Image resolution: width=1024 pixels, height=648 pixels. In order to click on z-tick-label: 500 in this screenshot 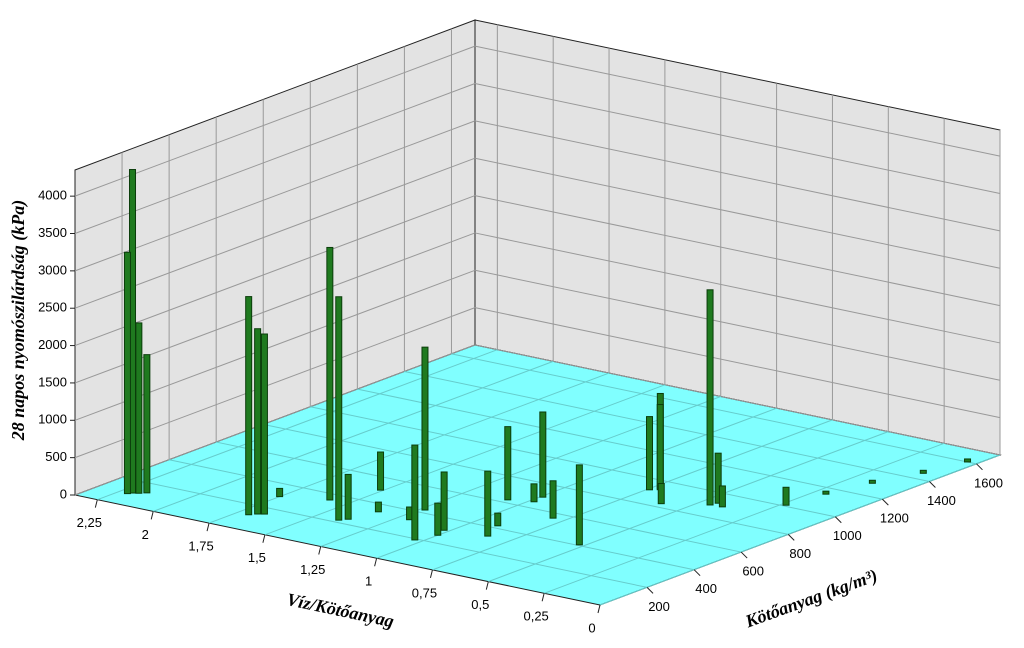, I will do `click(56, 456)`.